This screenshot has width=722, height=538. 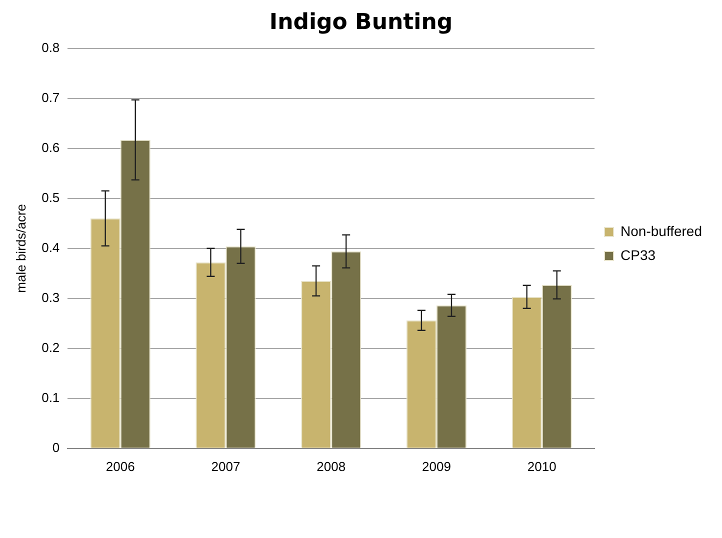 What do you see at coordinates (225, 466) in the screenshot?
I see `x-tick-label: 2007` at bounding box center [225, 466].